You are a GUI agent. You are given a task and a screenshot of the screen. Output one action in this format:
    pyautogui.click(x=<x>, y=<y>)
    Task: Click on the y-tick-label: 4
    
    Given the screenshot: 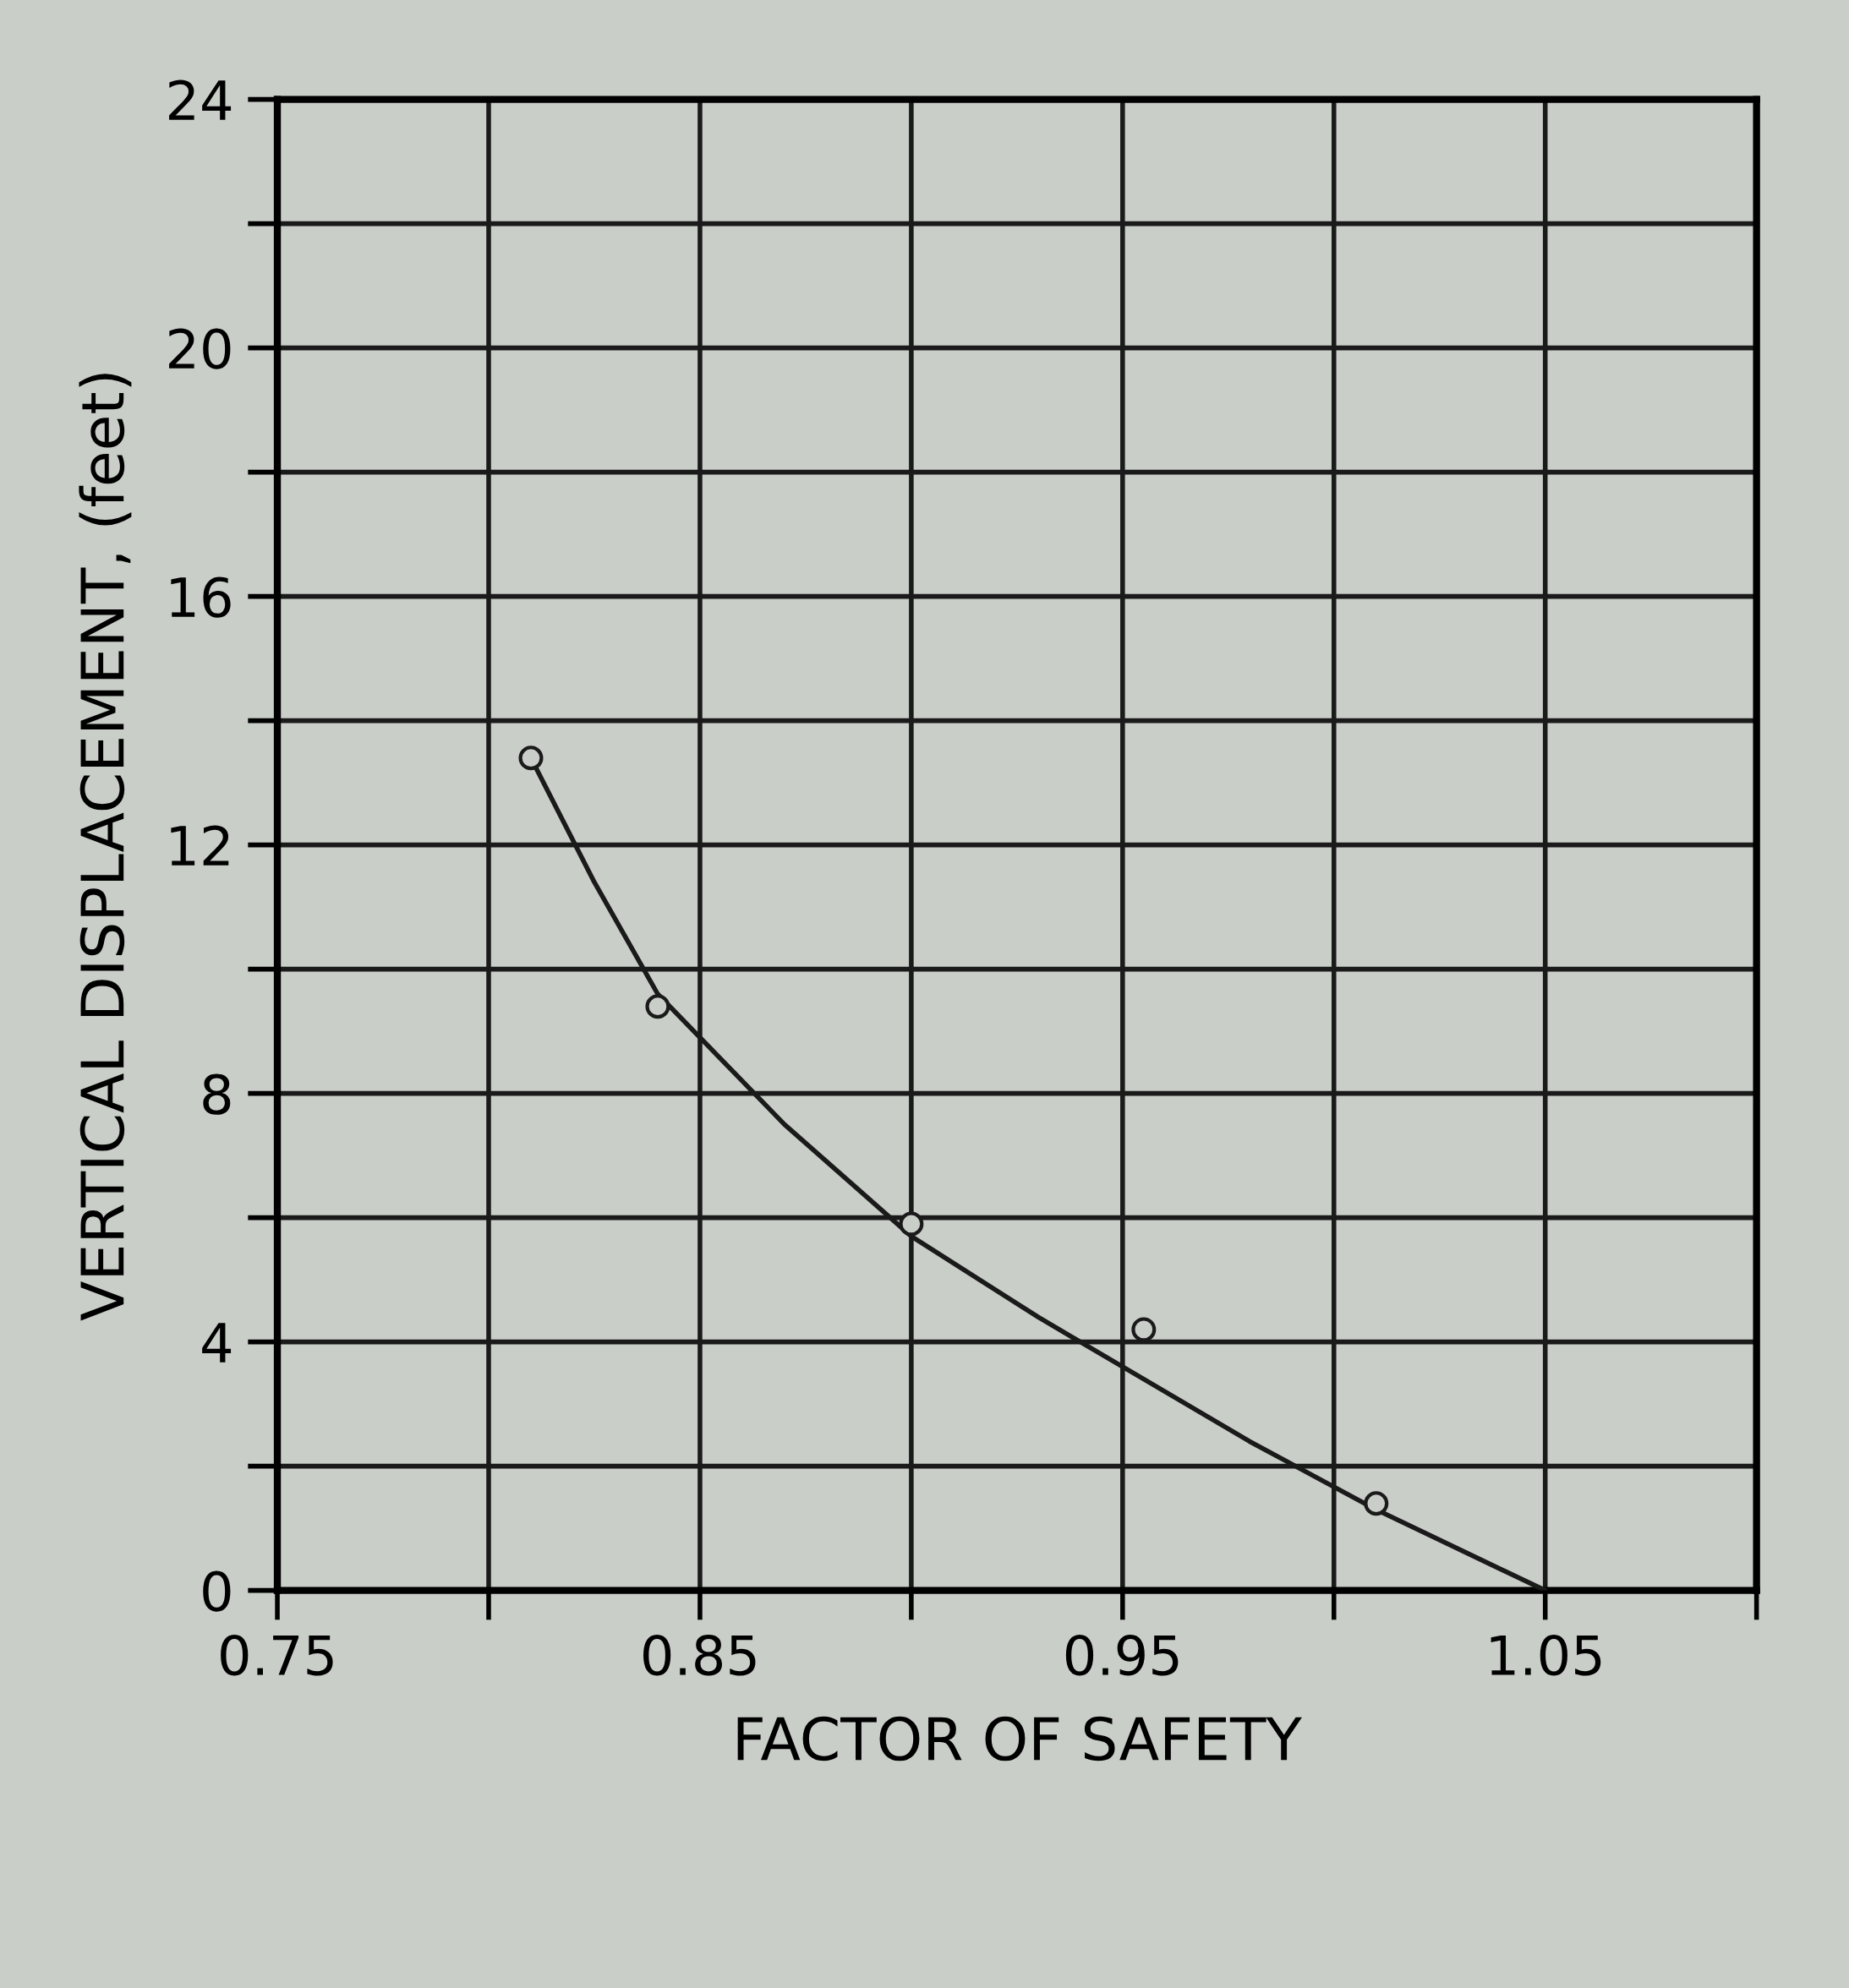 What is the action you would take?
    pyautogui.click(x=217, y=1343)
    